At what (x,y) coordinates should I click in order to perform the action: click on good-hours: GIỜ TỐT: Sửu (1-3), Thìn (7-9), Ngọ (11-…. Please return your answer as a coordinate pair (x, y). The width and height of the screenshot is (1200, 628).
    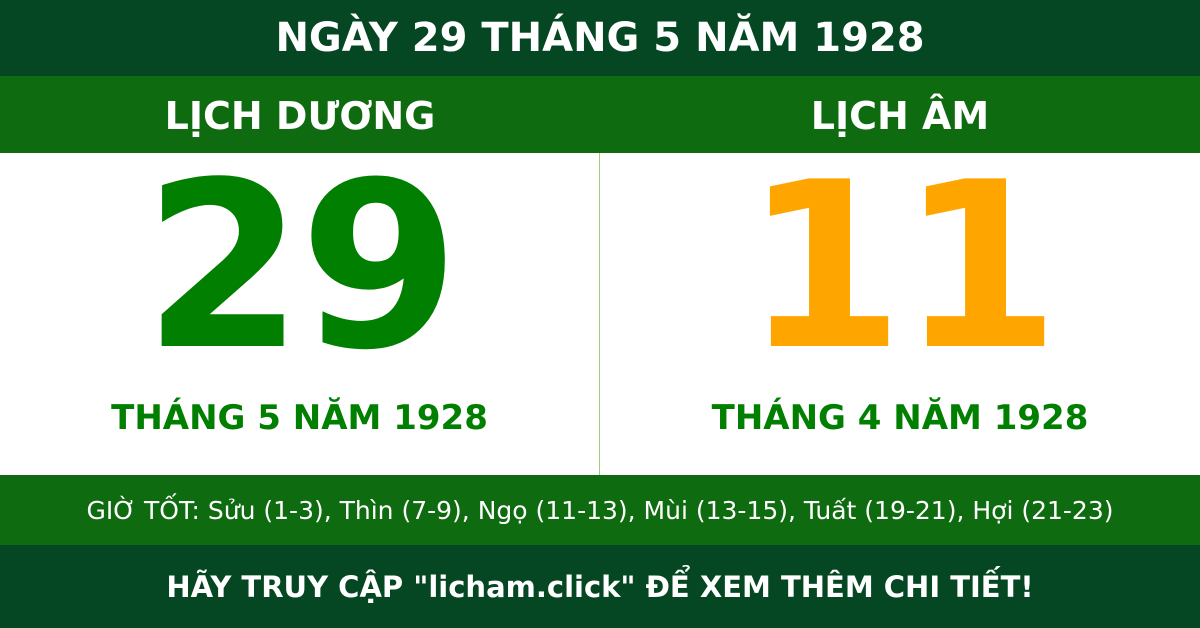
    Looking at the image, I should click on (600, 510).